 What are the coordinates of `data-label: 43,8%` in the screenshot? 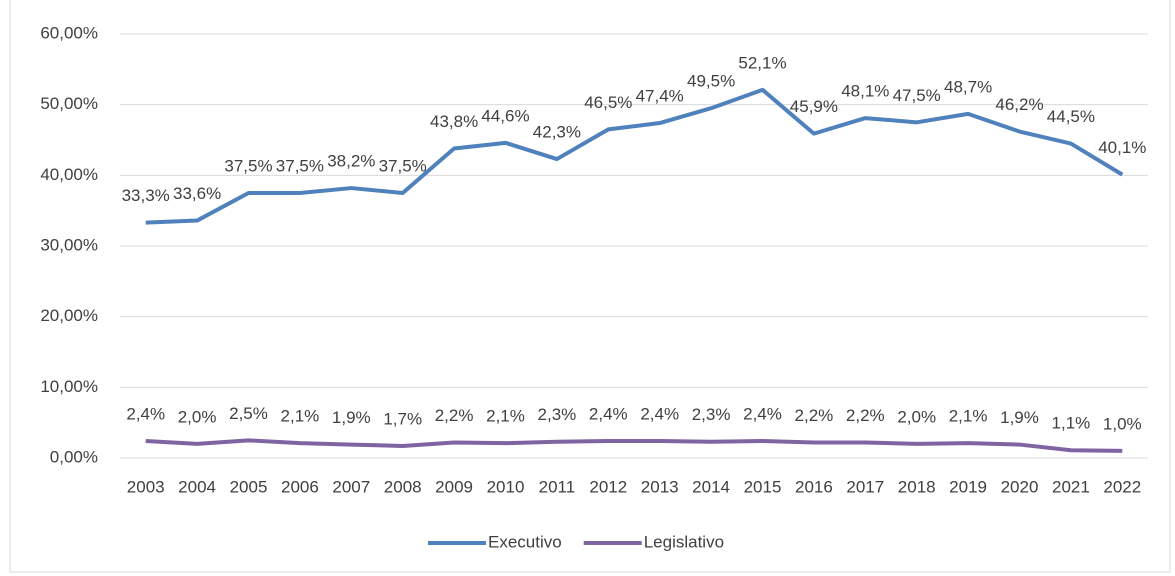 It's located at (454, 121).